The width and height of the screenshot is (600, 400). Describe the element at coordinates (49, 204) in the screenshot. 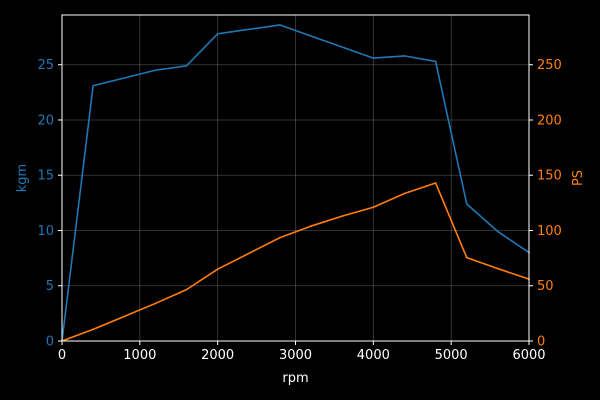

I see `y-axis-left: 0 5 10 15 20 25` at that location.